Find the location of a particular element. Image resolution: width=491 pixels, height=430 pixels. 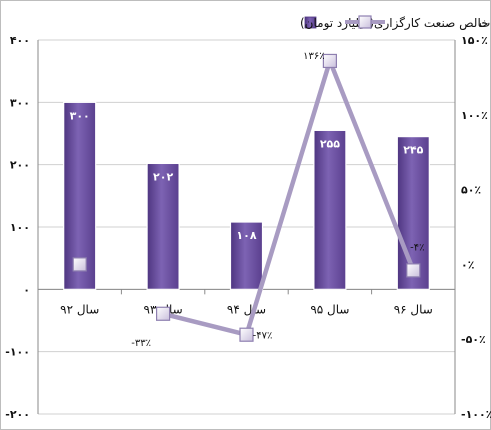

line-data-label: ۱۳۶٪ is located at coordinates (313, 56).